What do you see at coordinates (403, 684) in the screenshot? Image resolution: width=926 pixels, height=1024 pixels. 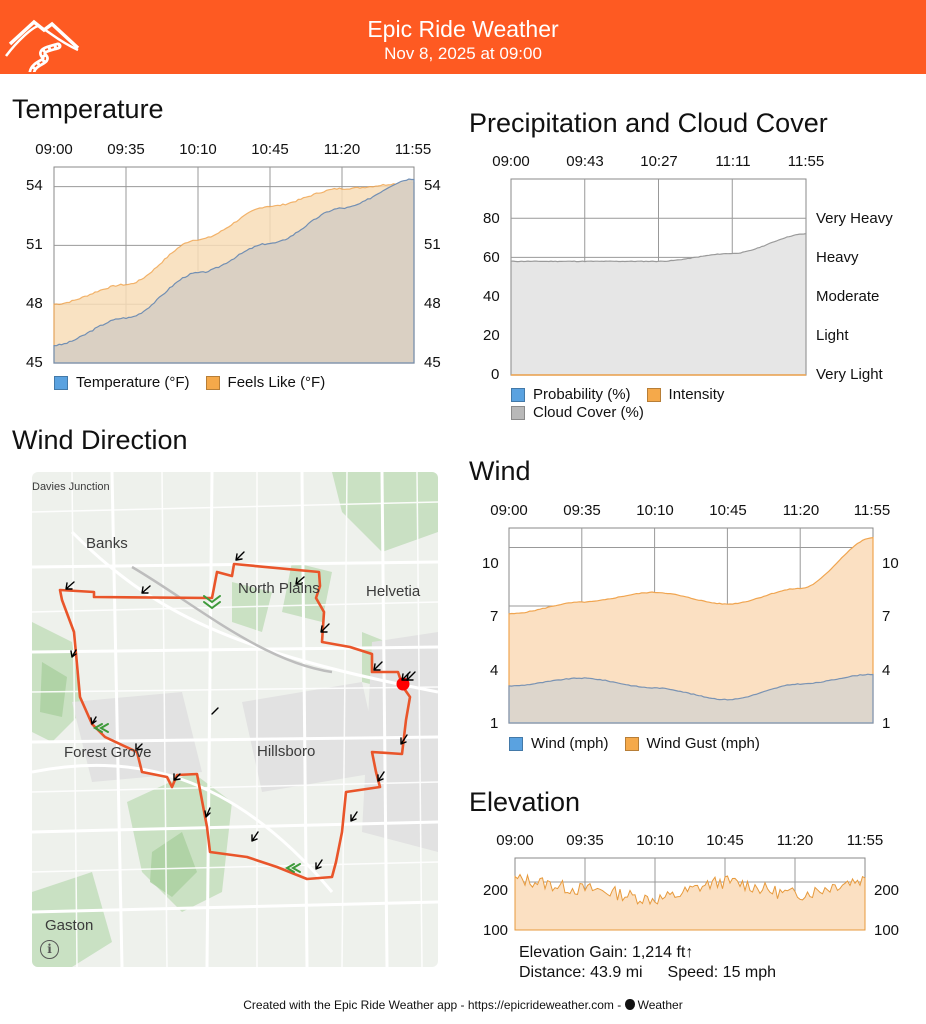 I see `start-marker` at bounding box center [403, 684].